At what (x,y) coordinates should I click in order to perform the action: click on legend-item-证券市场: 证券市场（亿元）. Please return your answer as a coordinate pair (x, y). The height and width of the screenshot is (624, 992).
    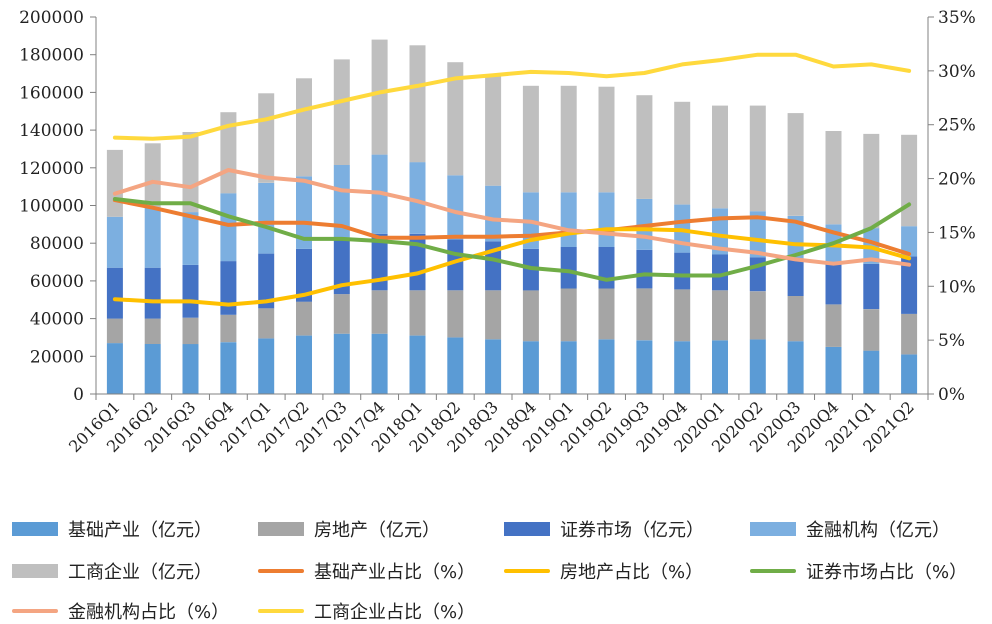
    Looking at the image, I should click on (604, 529).